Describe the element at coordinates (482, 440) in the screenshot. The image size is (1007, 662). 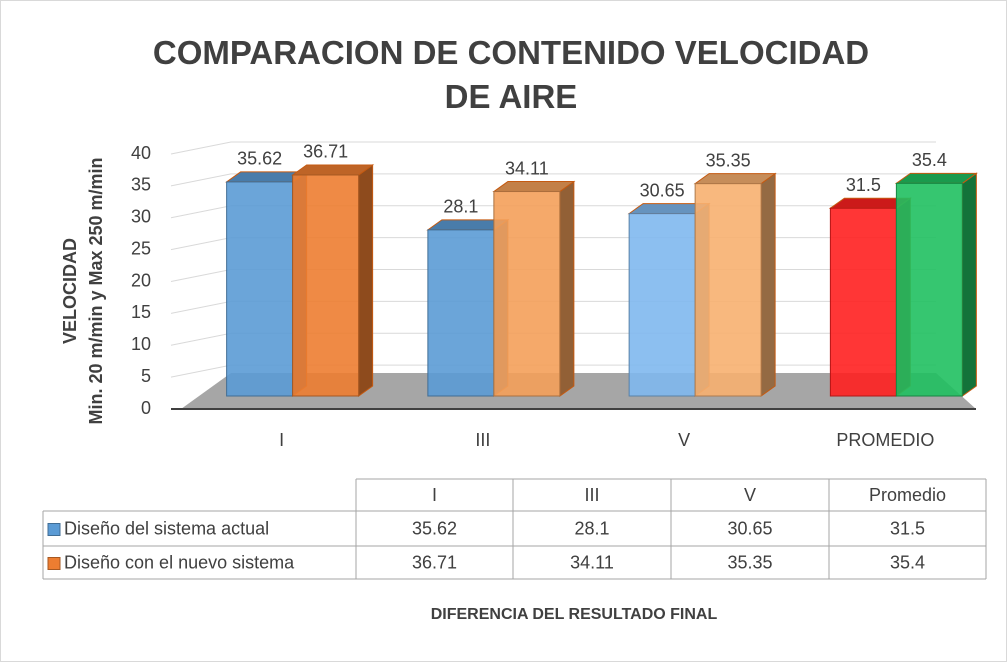
I see `x-tick-label: III` at that location.